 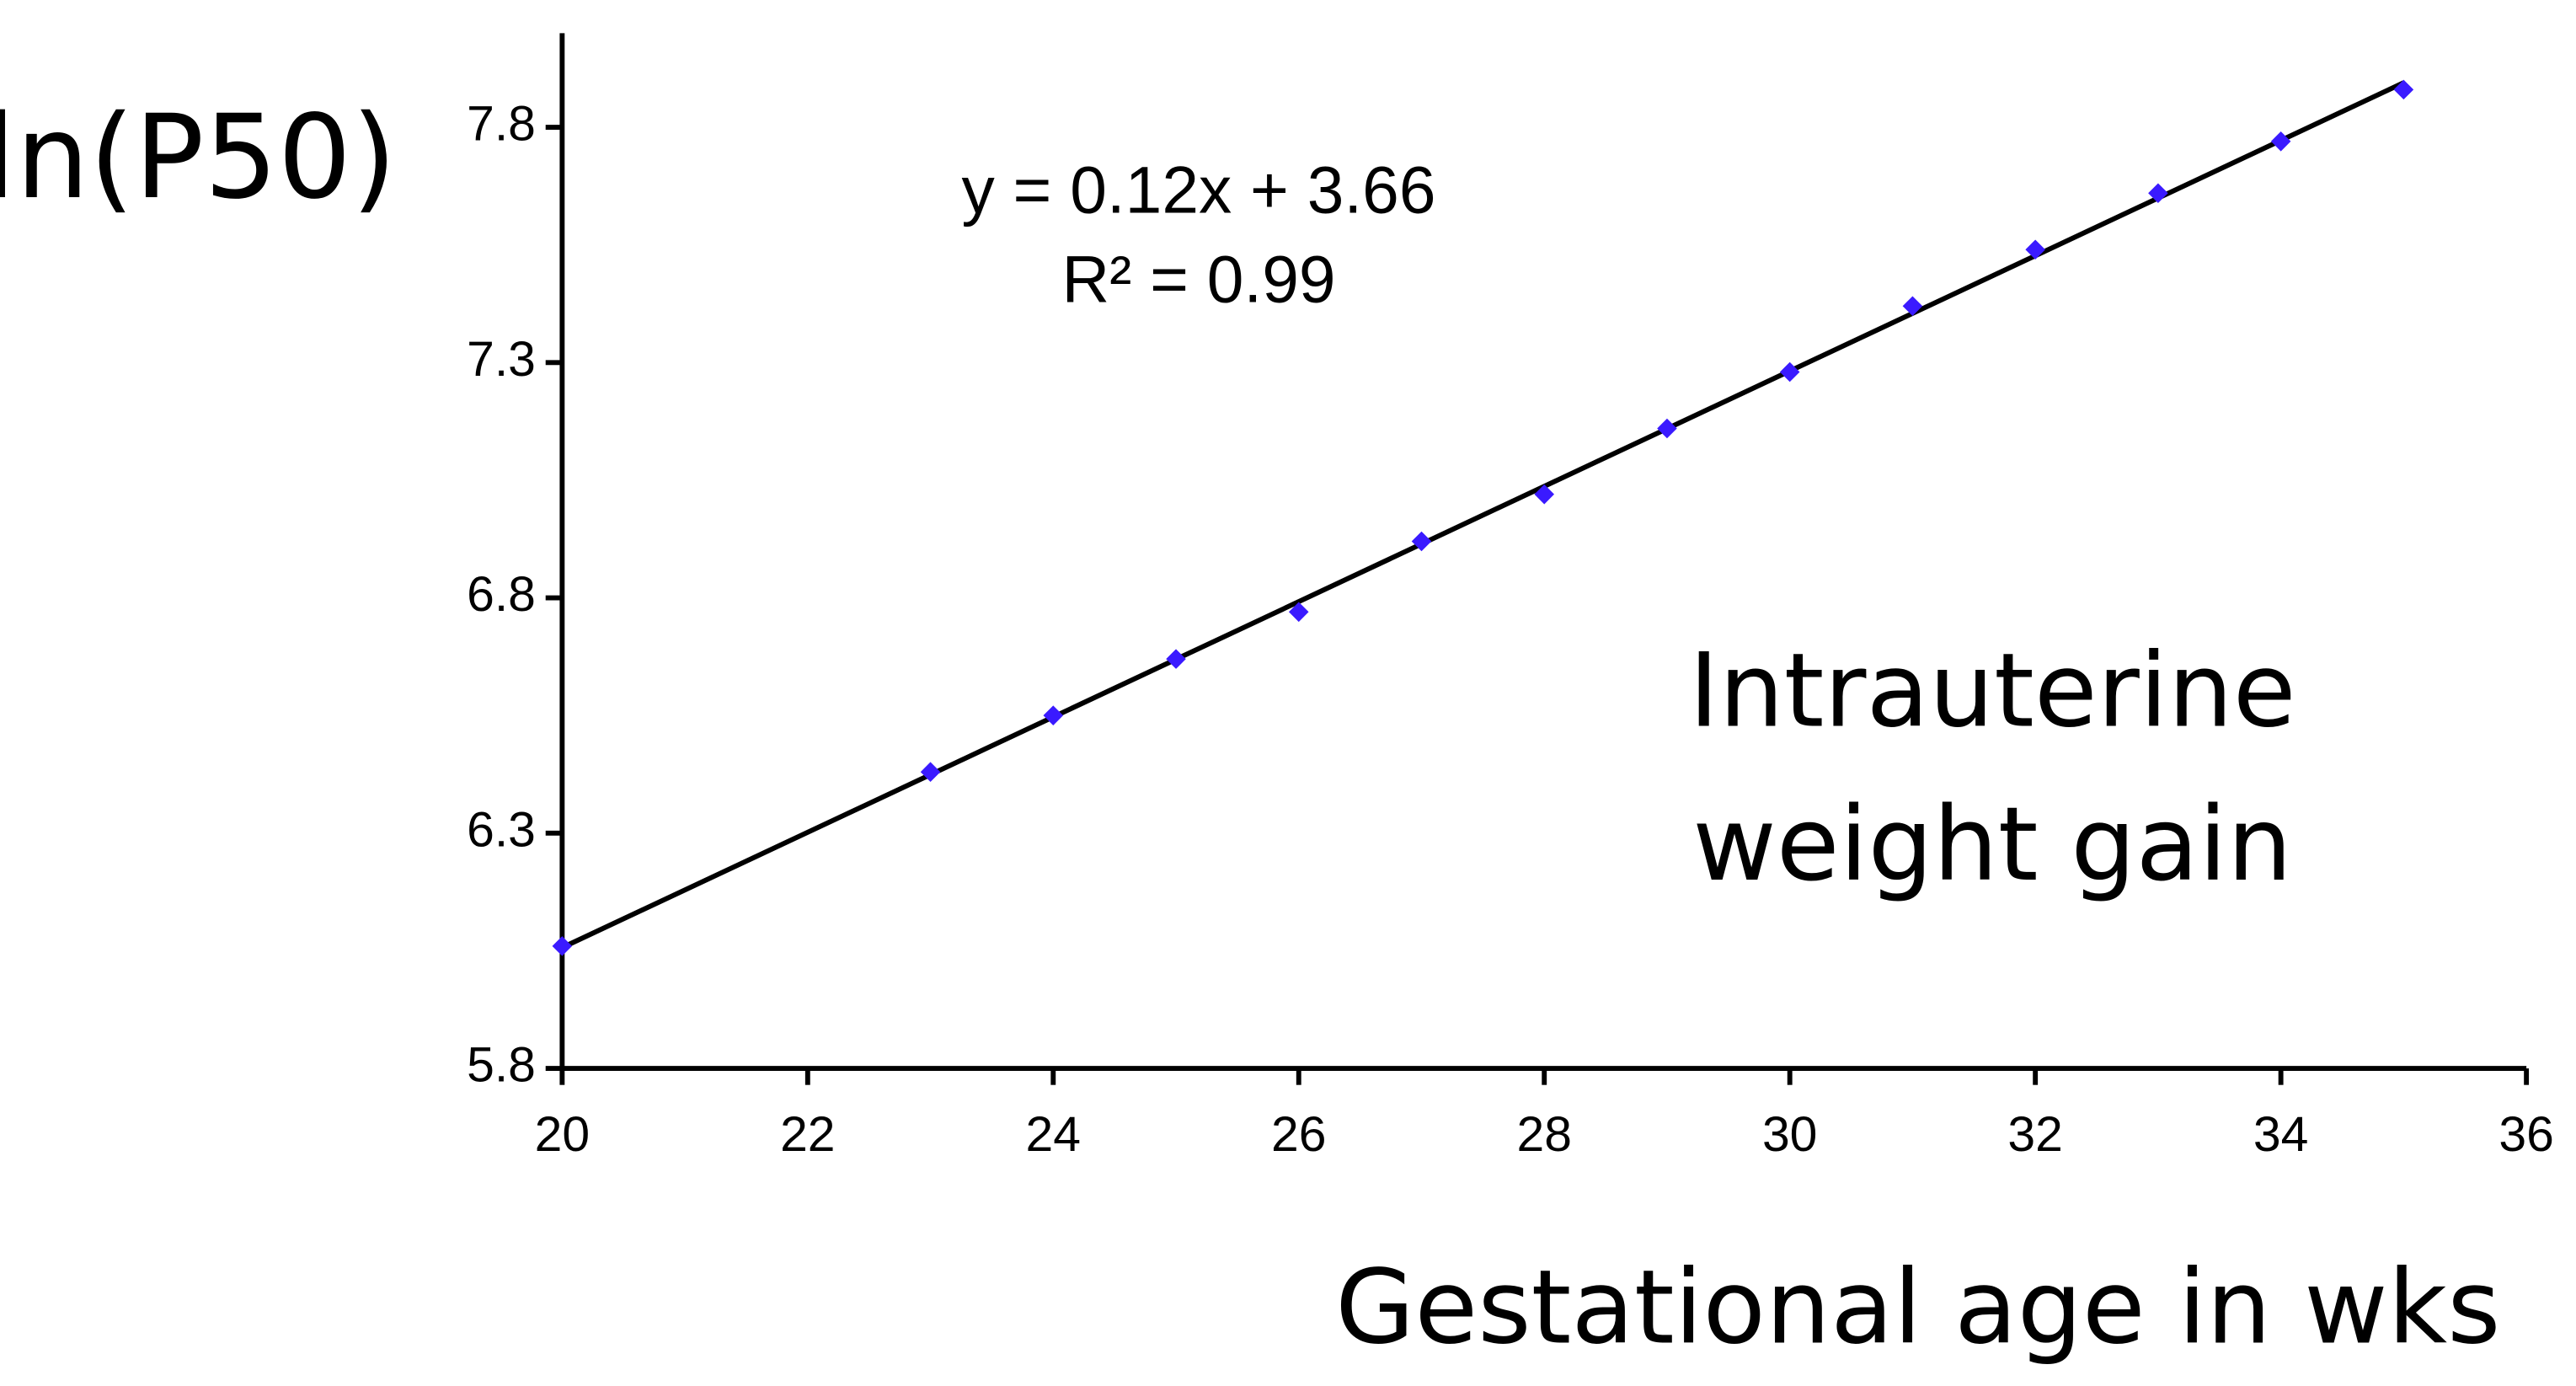 I want to click on annotation: Intrauterine, so click(x=1992, y=691).